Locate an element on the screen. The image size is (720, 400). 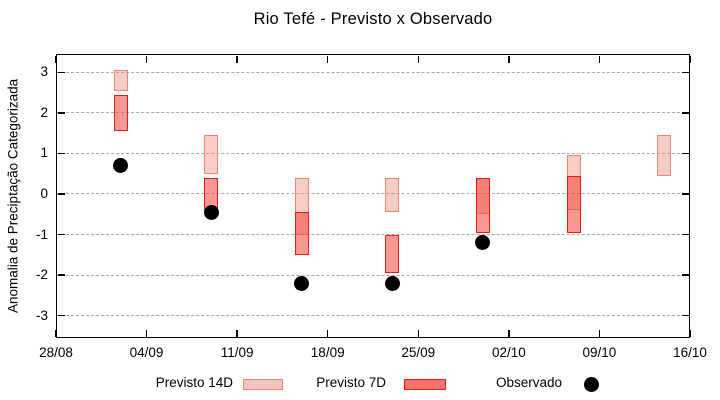
y-tick-label: -2 is located at coordinates (41, 275).